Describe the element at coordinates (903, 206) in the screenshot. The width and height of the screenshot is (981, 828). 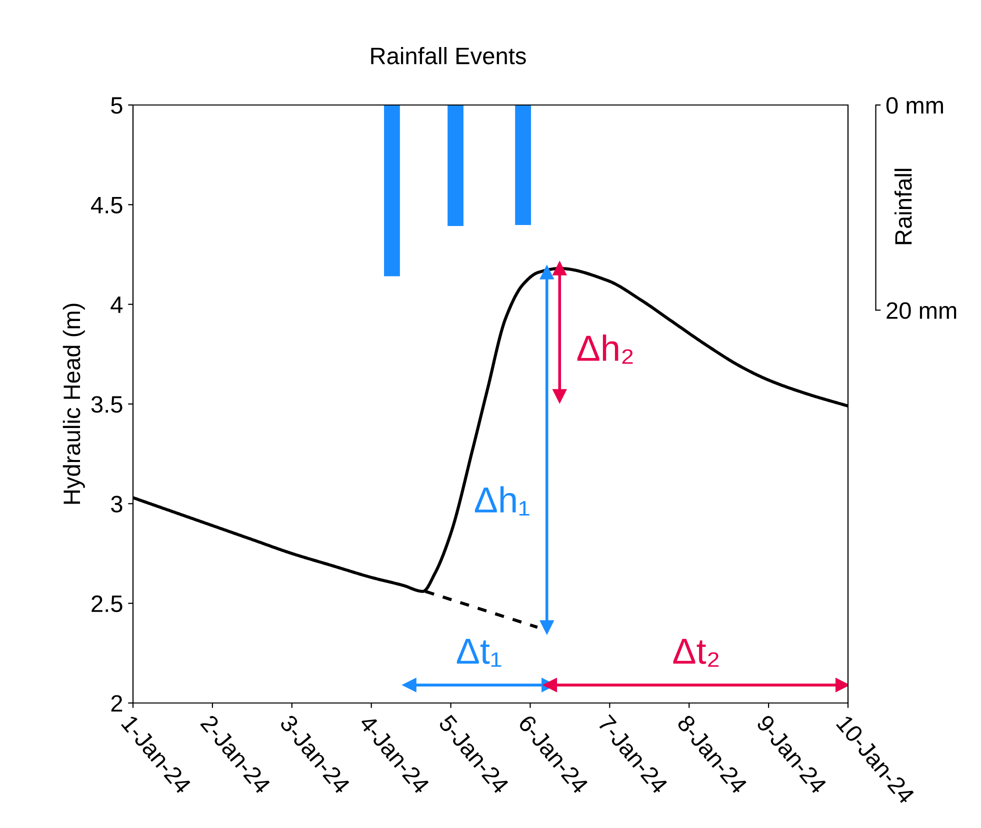
I see `y2-axis-title: Rainfall` at that location.